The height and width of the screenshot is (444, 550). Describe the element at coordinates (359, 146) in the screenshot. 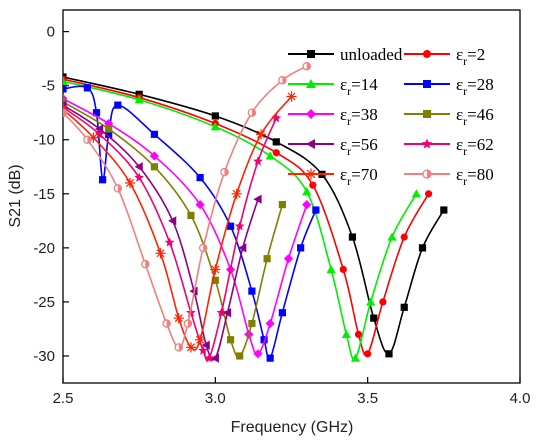

I see `legend-label: εr=56` at that location.